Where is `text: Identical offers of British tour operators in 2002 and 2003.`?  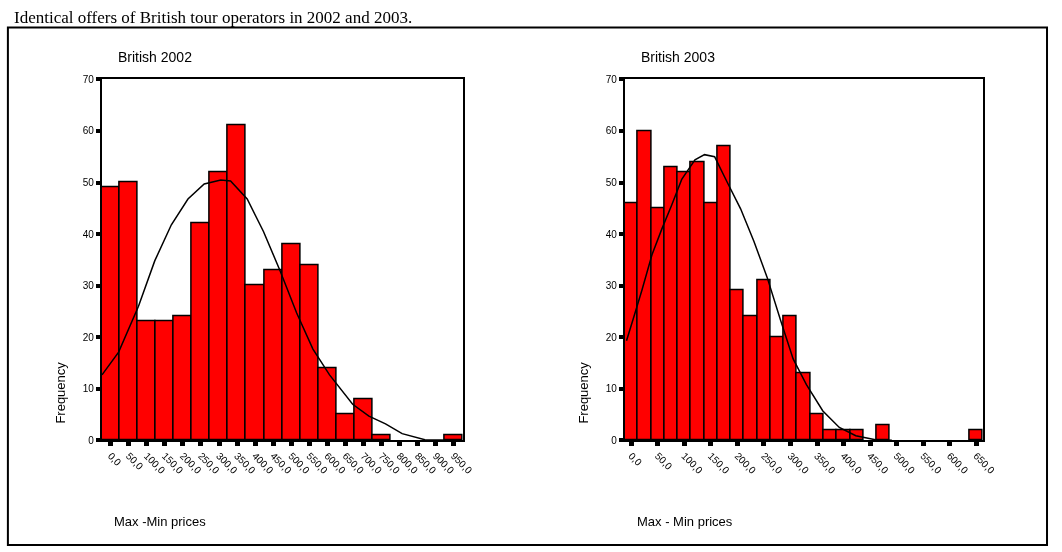
text: Identical offers of British tour operators in 2002 and 2003. is located at coordinates (213, 17).